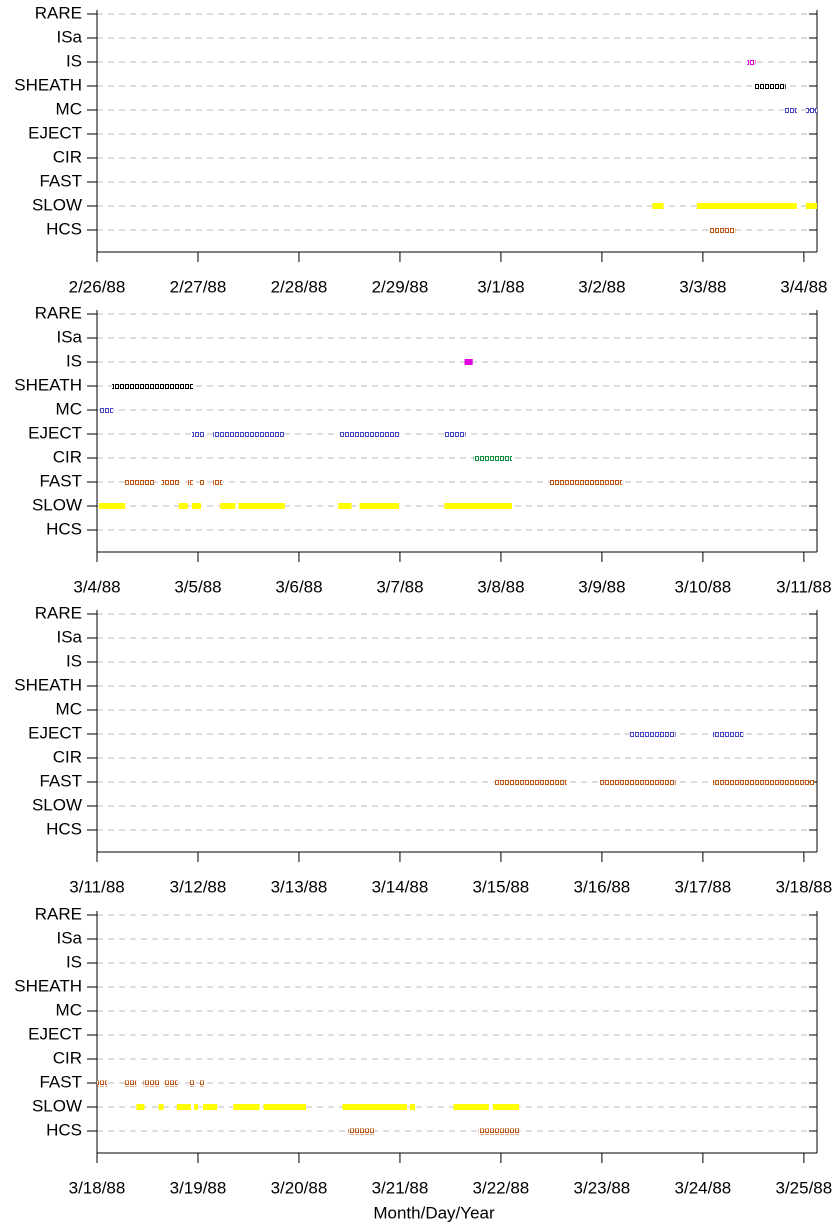  What do you see at coordinates (703, 1187) in the screenshot?
I see `x-tick-label: 3/24/88` at bounding box center [703, 1187].